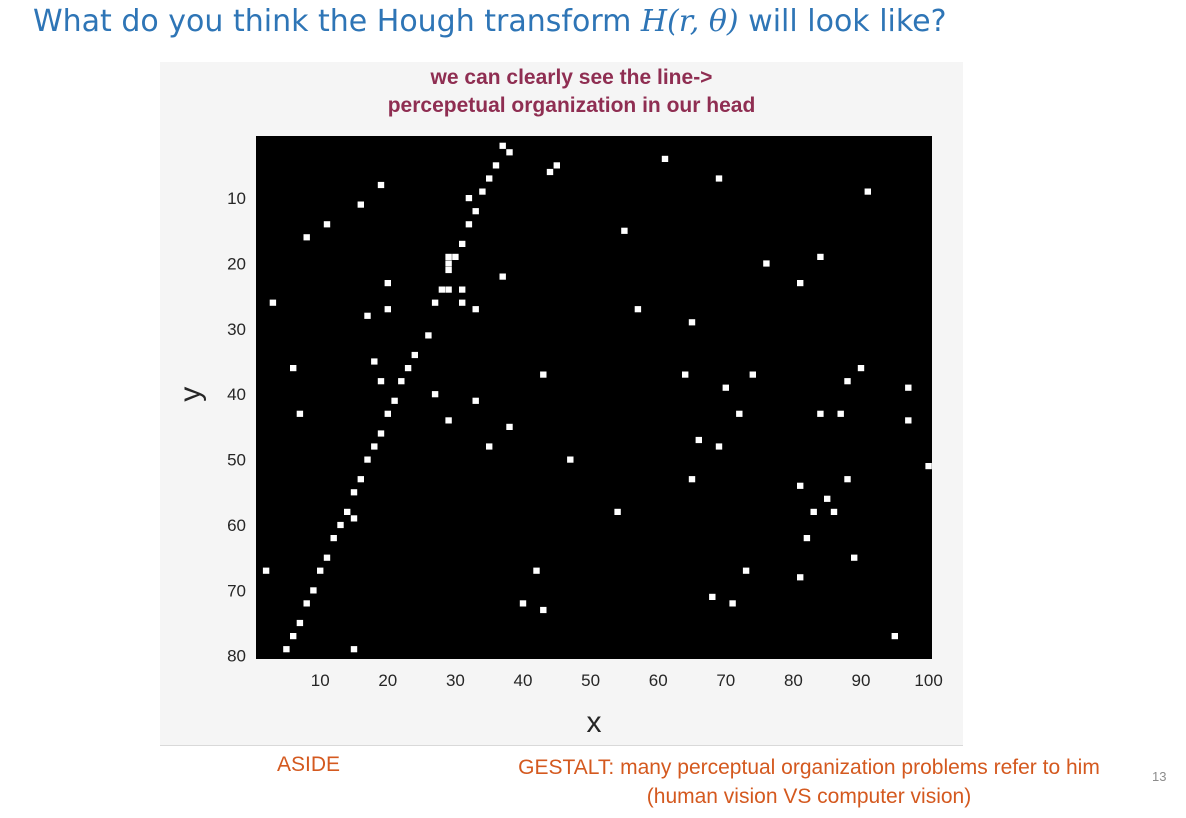 This screenshot has width=1186, height=818. What do you see at coordinates (236, 263) in the screenshot?
I see `y-tick-label: 20` at bounding box center [236, 263].